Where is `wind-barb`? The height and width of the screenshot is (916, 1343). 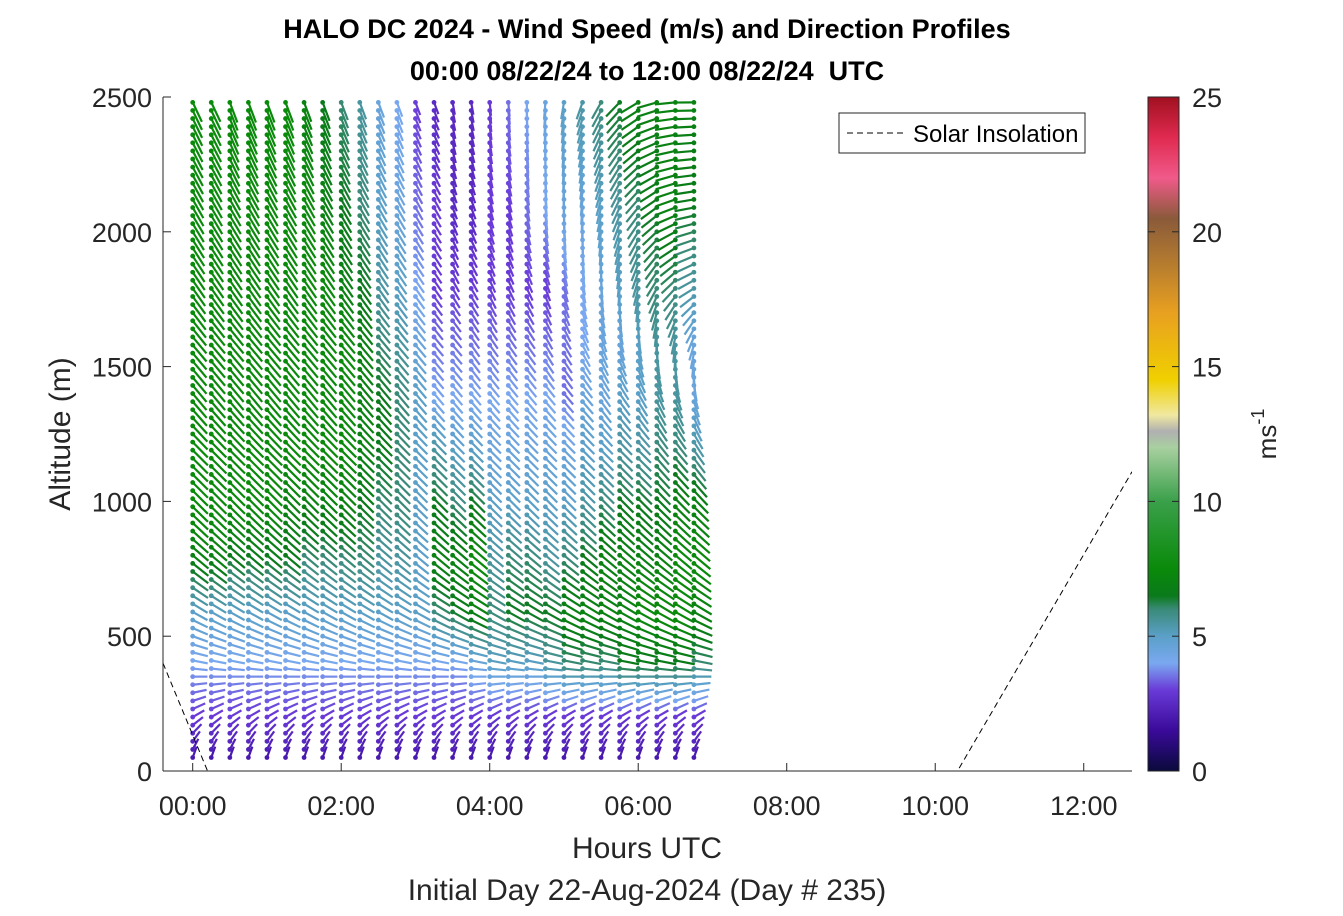 wind-barb is located at coordinates (684, 119).